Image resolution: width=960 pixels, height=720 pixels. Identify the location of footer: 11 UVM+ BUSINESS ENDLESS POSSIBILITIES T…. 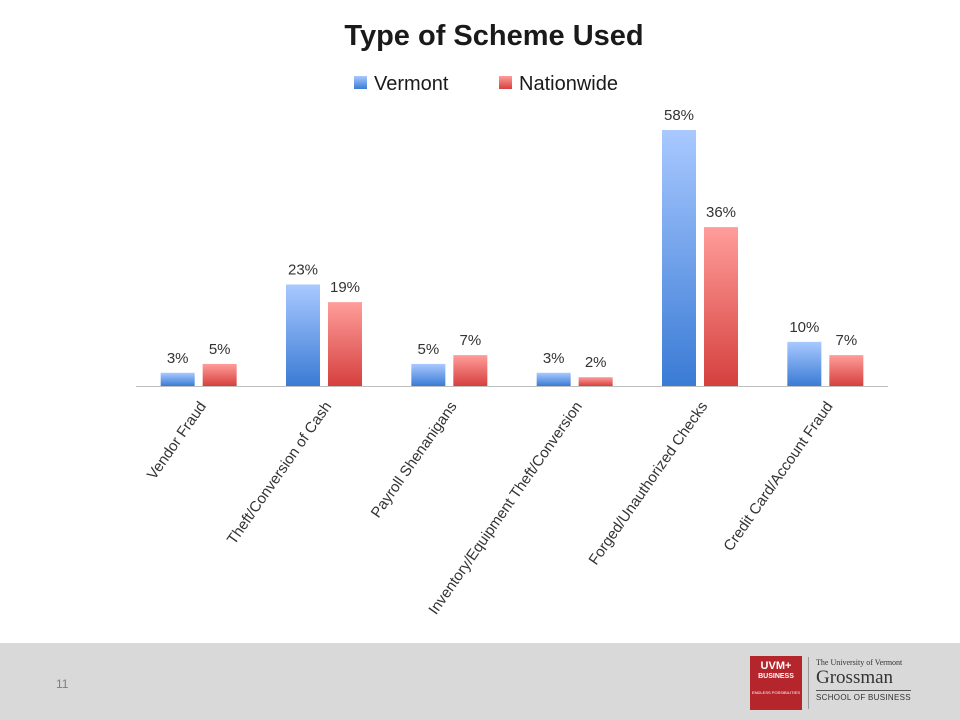
(480, 681).